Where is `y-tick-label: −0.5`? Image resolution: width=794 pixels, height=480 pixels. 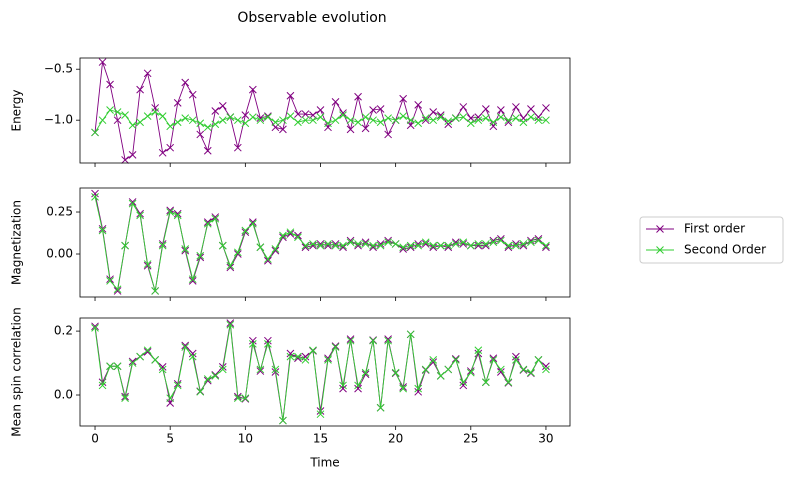
y-tick-label: −0.5 is located at coordinates (58, 69).